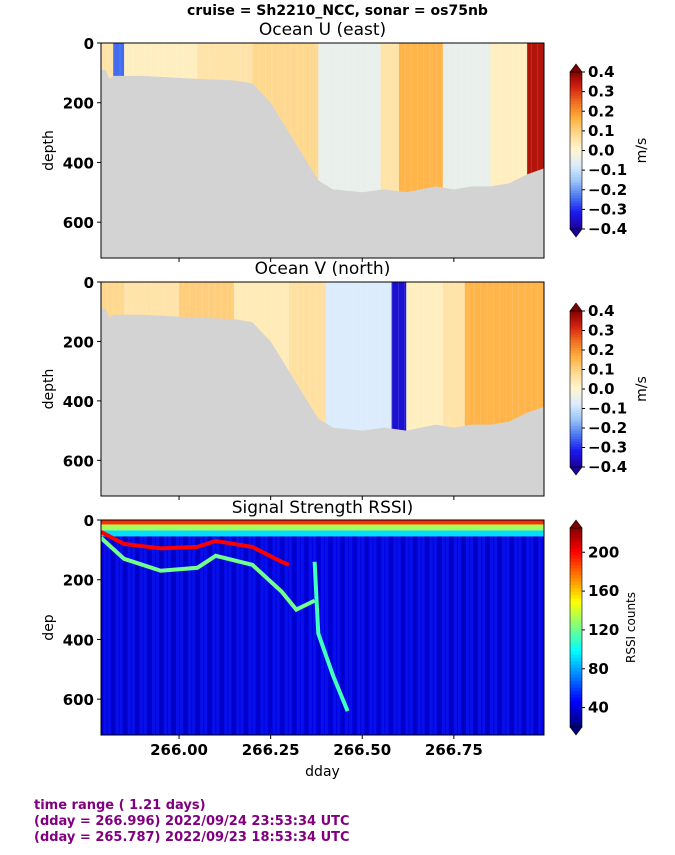 Image resolution: width=675 pixels, height=855 pixels. What do you see at coordinates (598, 708) in the screenshot?
I see `colorbar-tick-label: 40` at bounding box center [598, 708].